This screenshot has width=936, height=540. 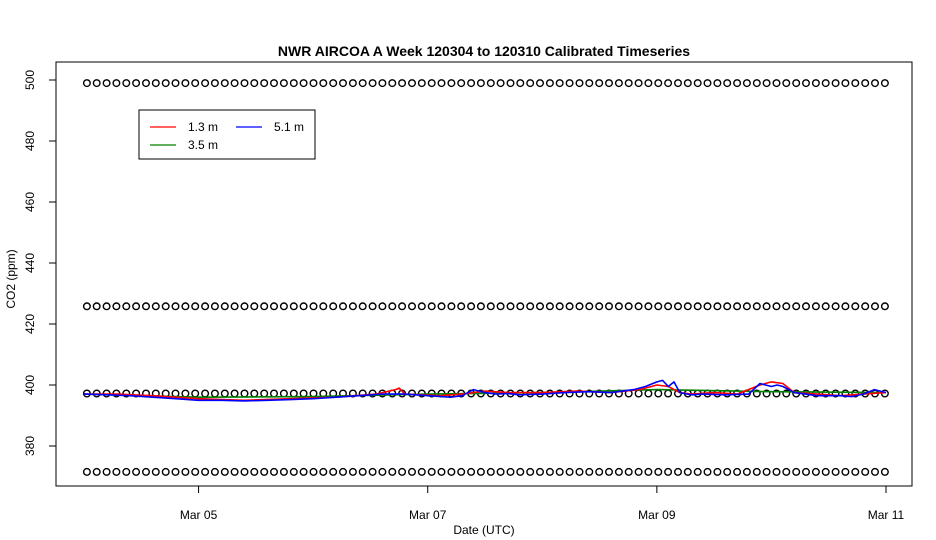 I want to click on y-tick-label: 420, so click(x=30, y=324).